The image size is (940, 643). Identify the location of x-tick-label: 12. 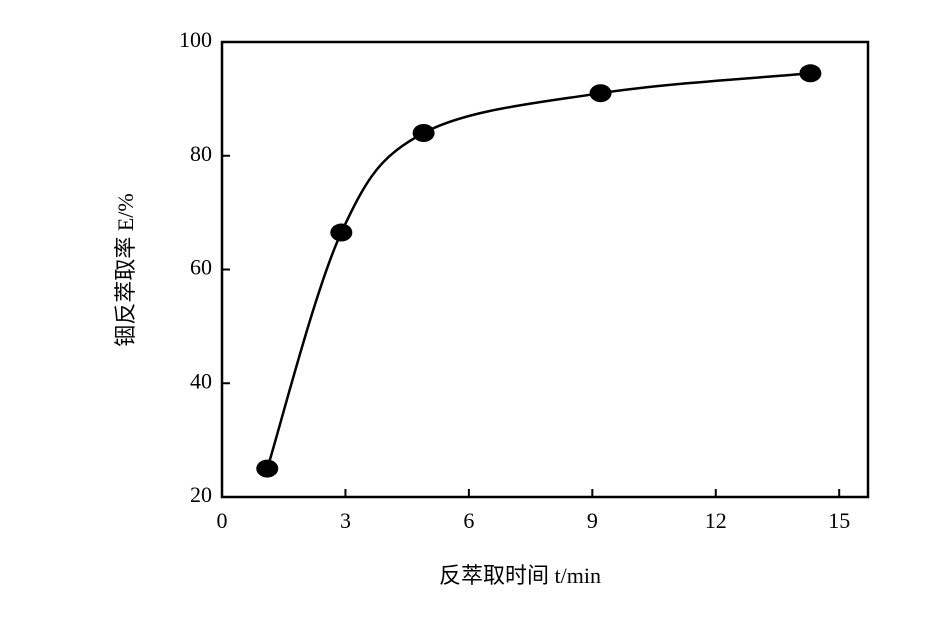
(716, 520).